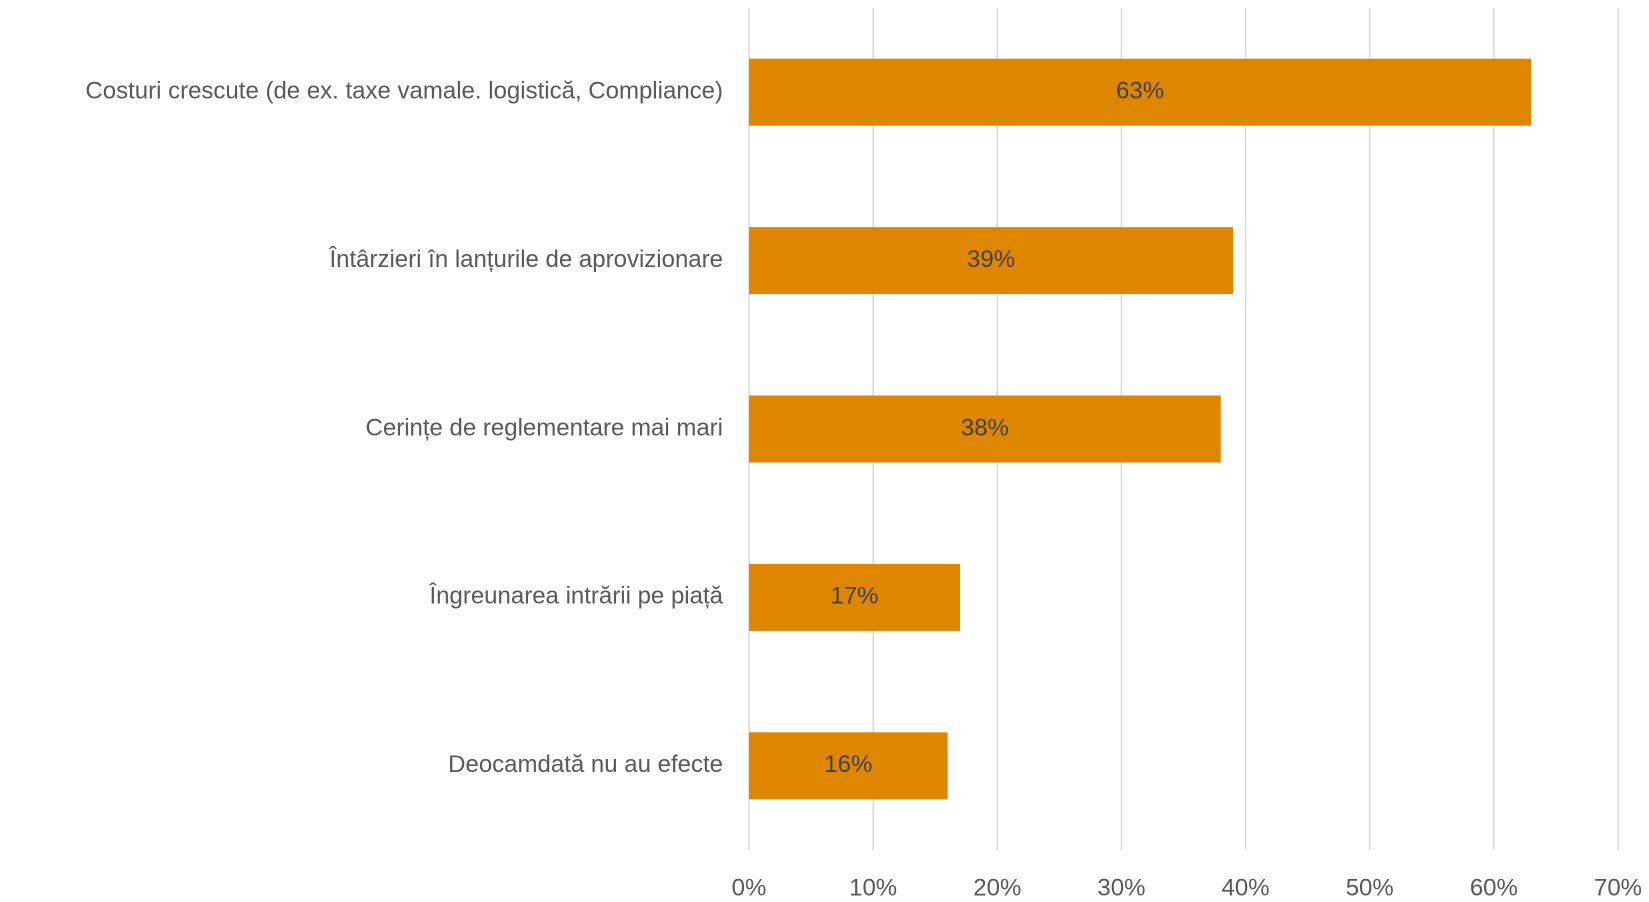 Image resolution: width=1649 pixels, height=902 pixels. I want to click on category-label: Cerințe de reglementare mai mari, so click(544, 427).